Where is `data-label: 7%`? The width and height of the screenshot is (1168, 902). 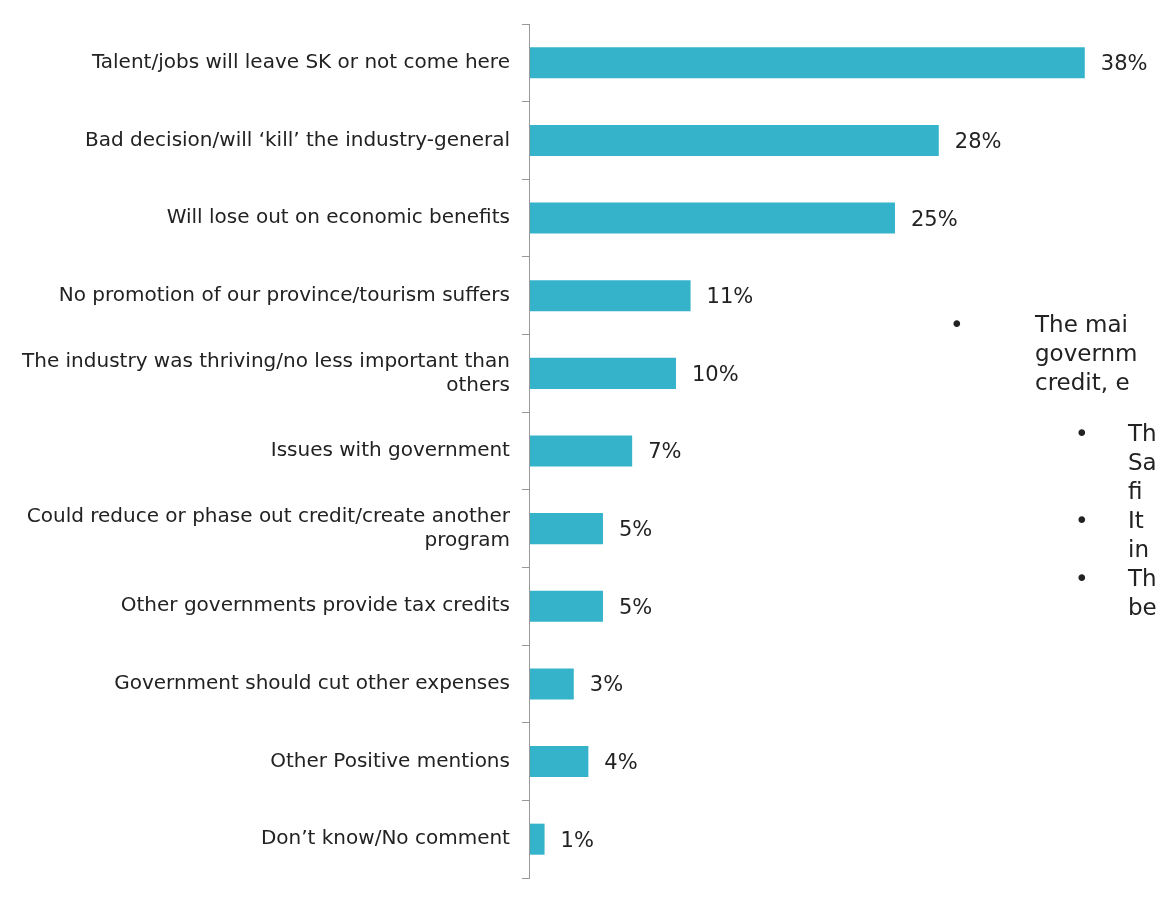
data-label: 7% is located at coordinates (665, 451).